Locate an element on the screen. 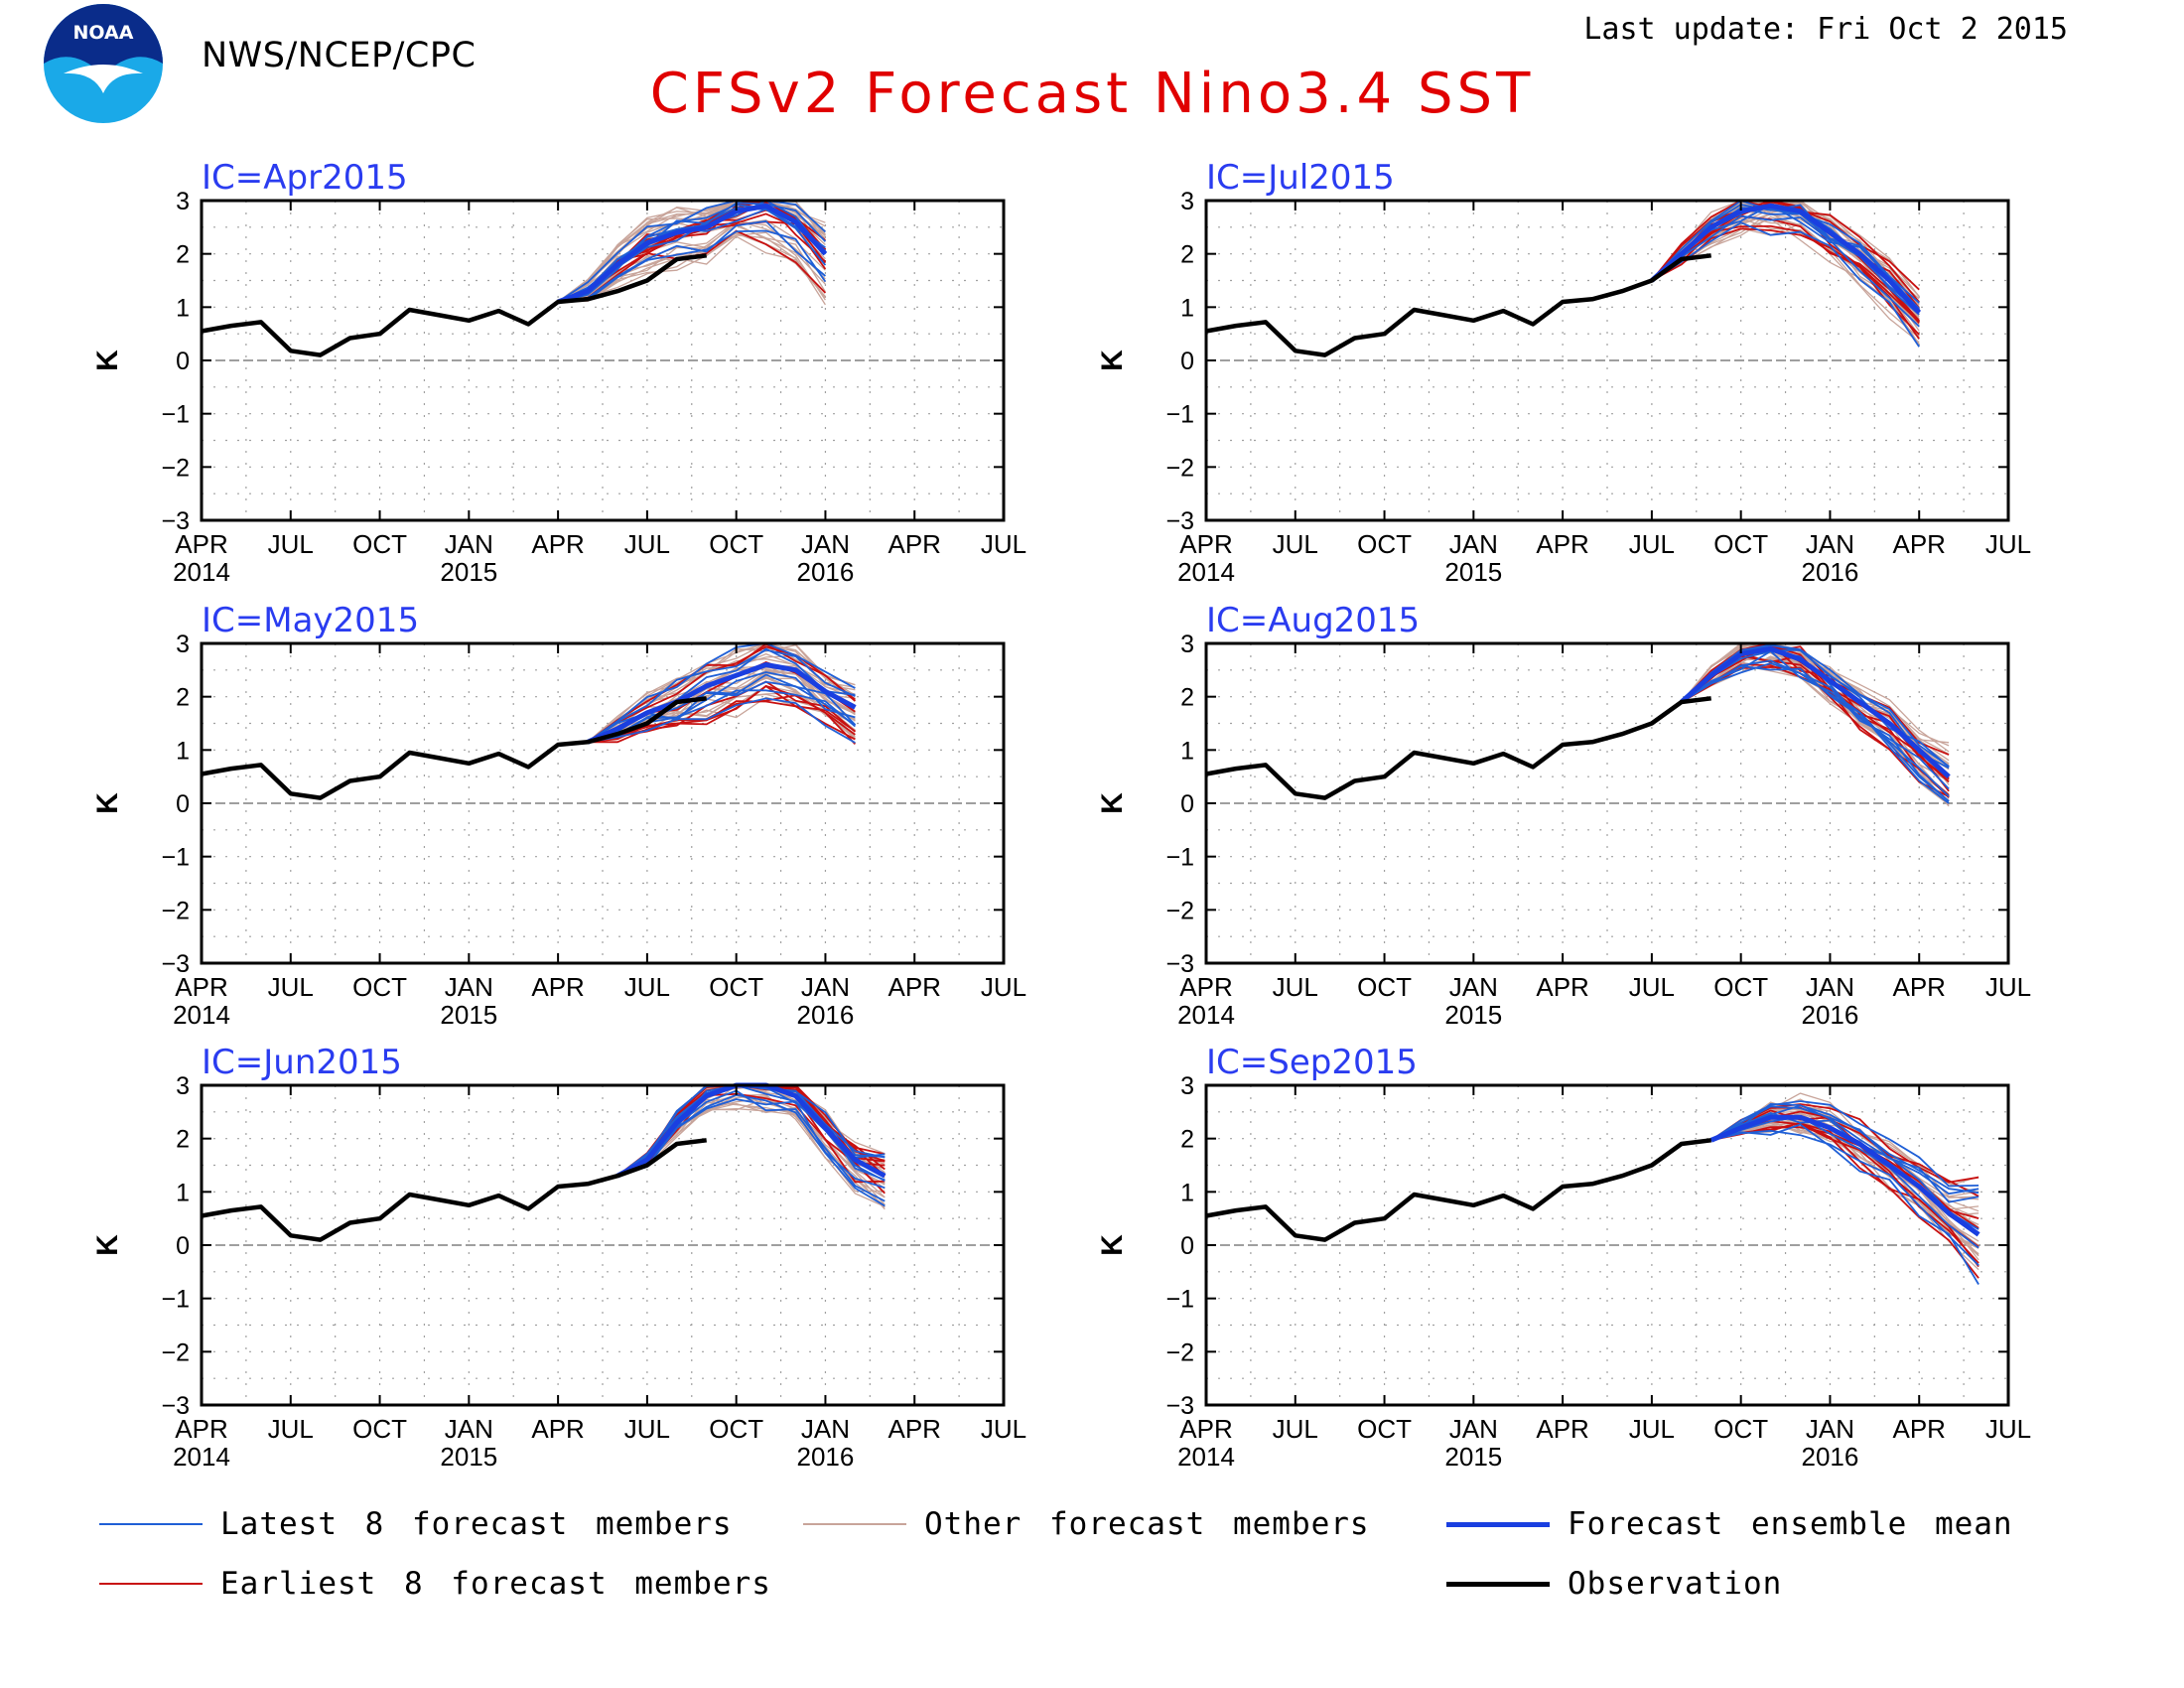  panel-title: IC=Sep2015 is located at coordinates (1312, 1062).